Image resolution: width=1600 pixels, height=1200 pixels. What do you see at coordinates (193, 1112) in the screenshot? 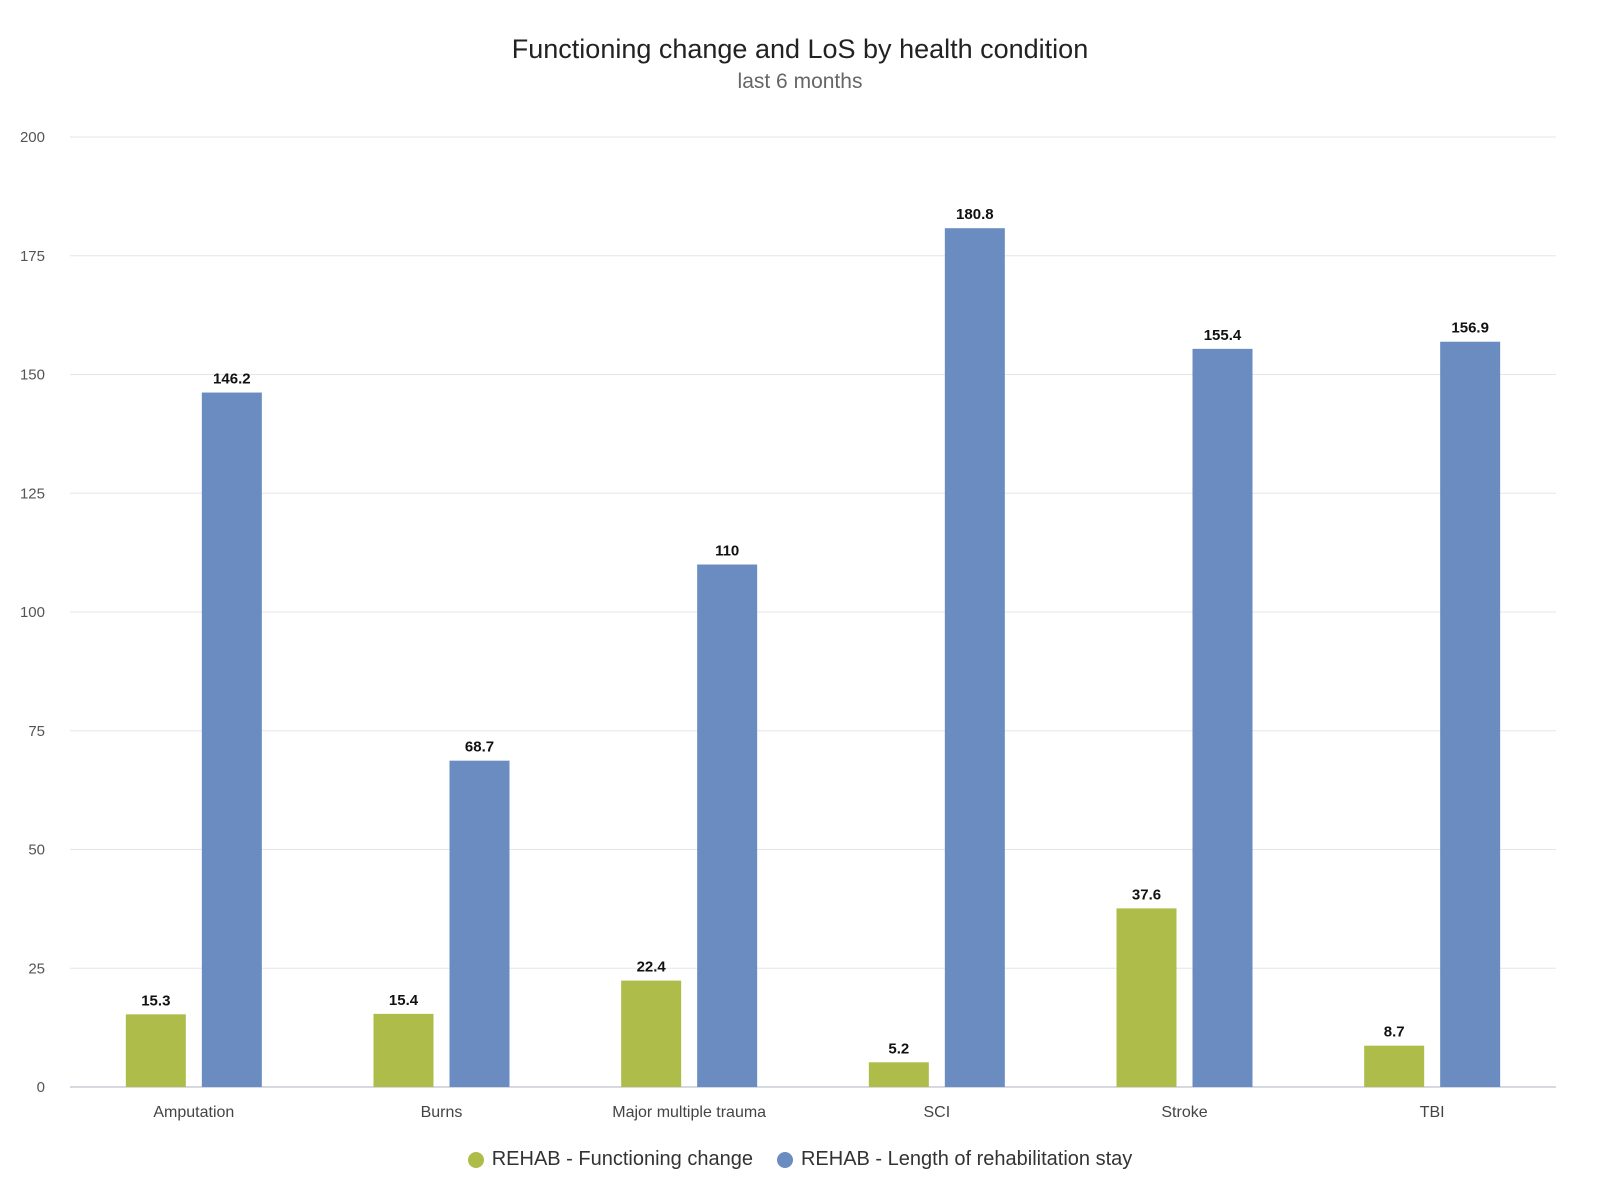
I see `x-tick-label: Amputation` at bounding box center [193, 1112].